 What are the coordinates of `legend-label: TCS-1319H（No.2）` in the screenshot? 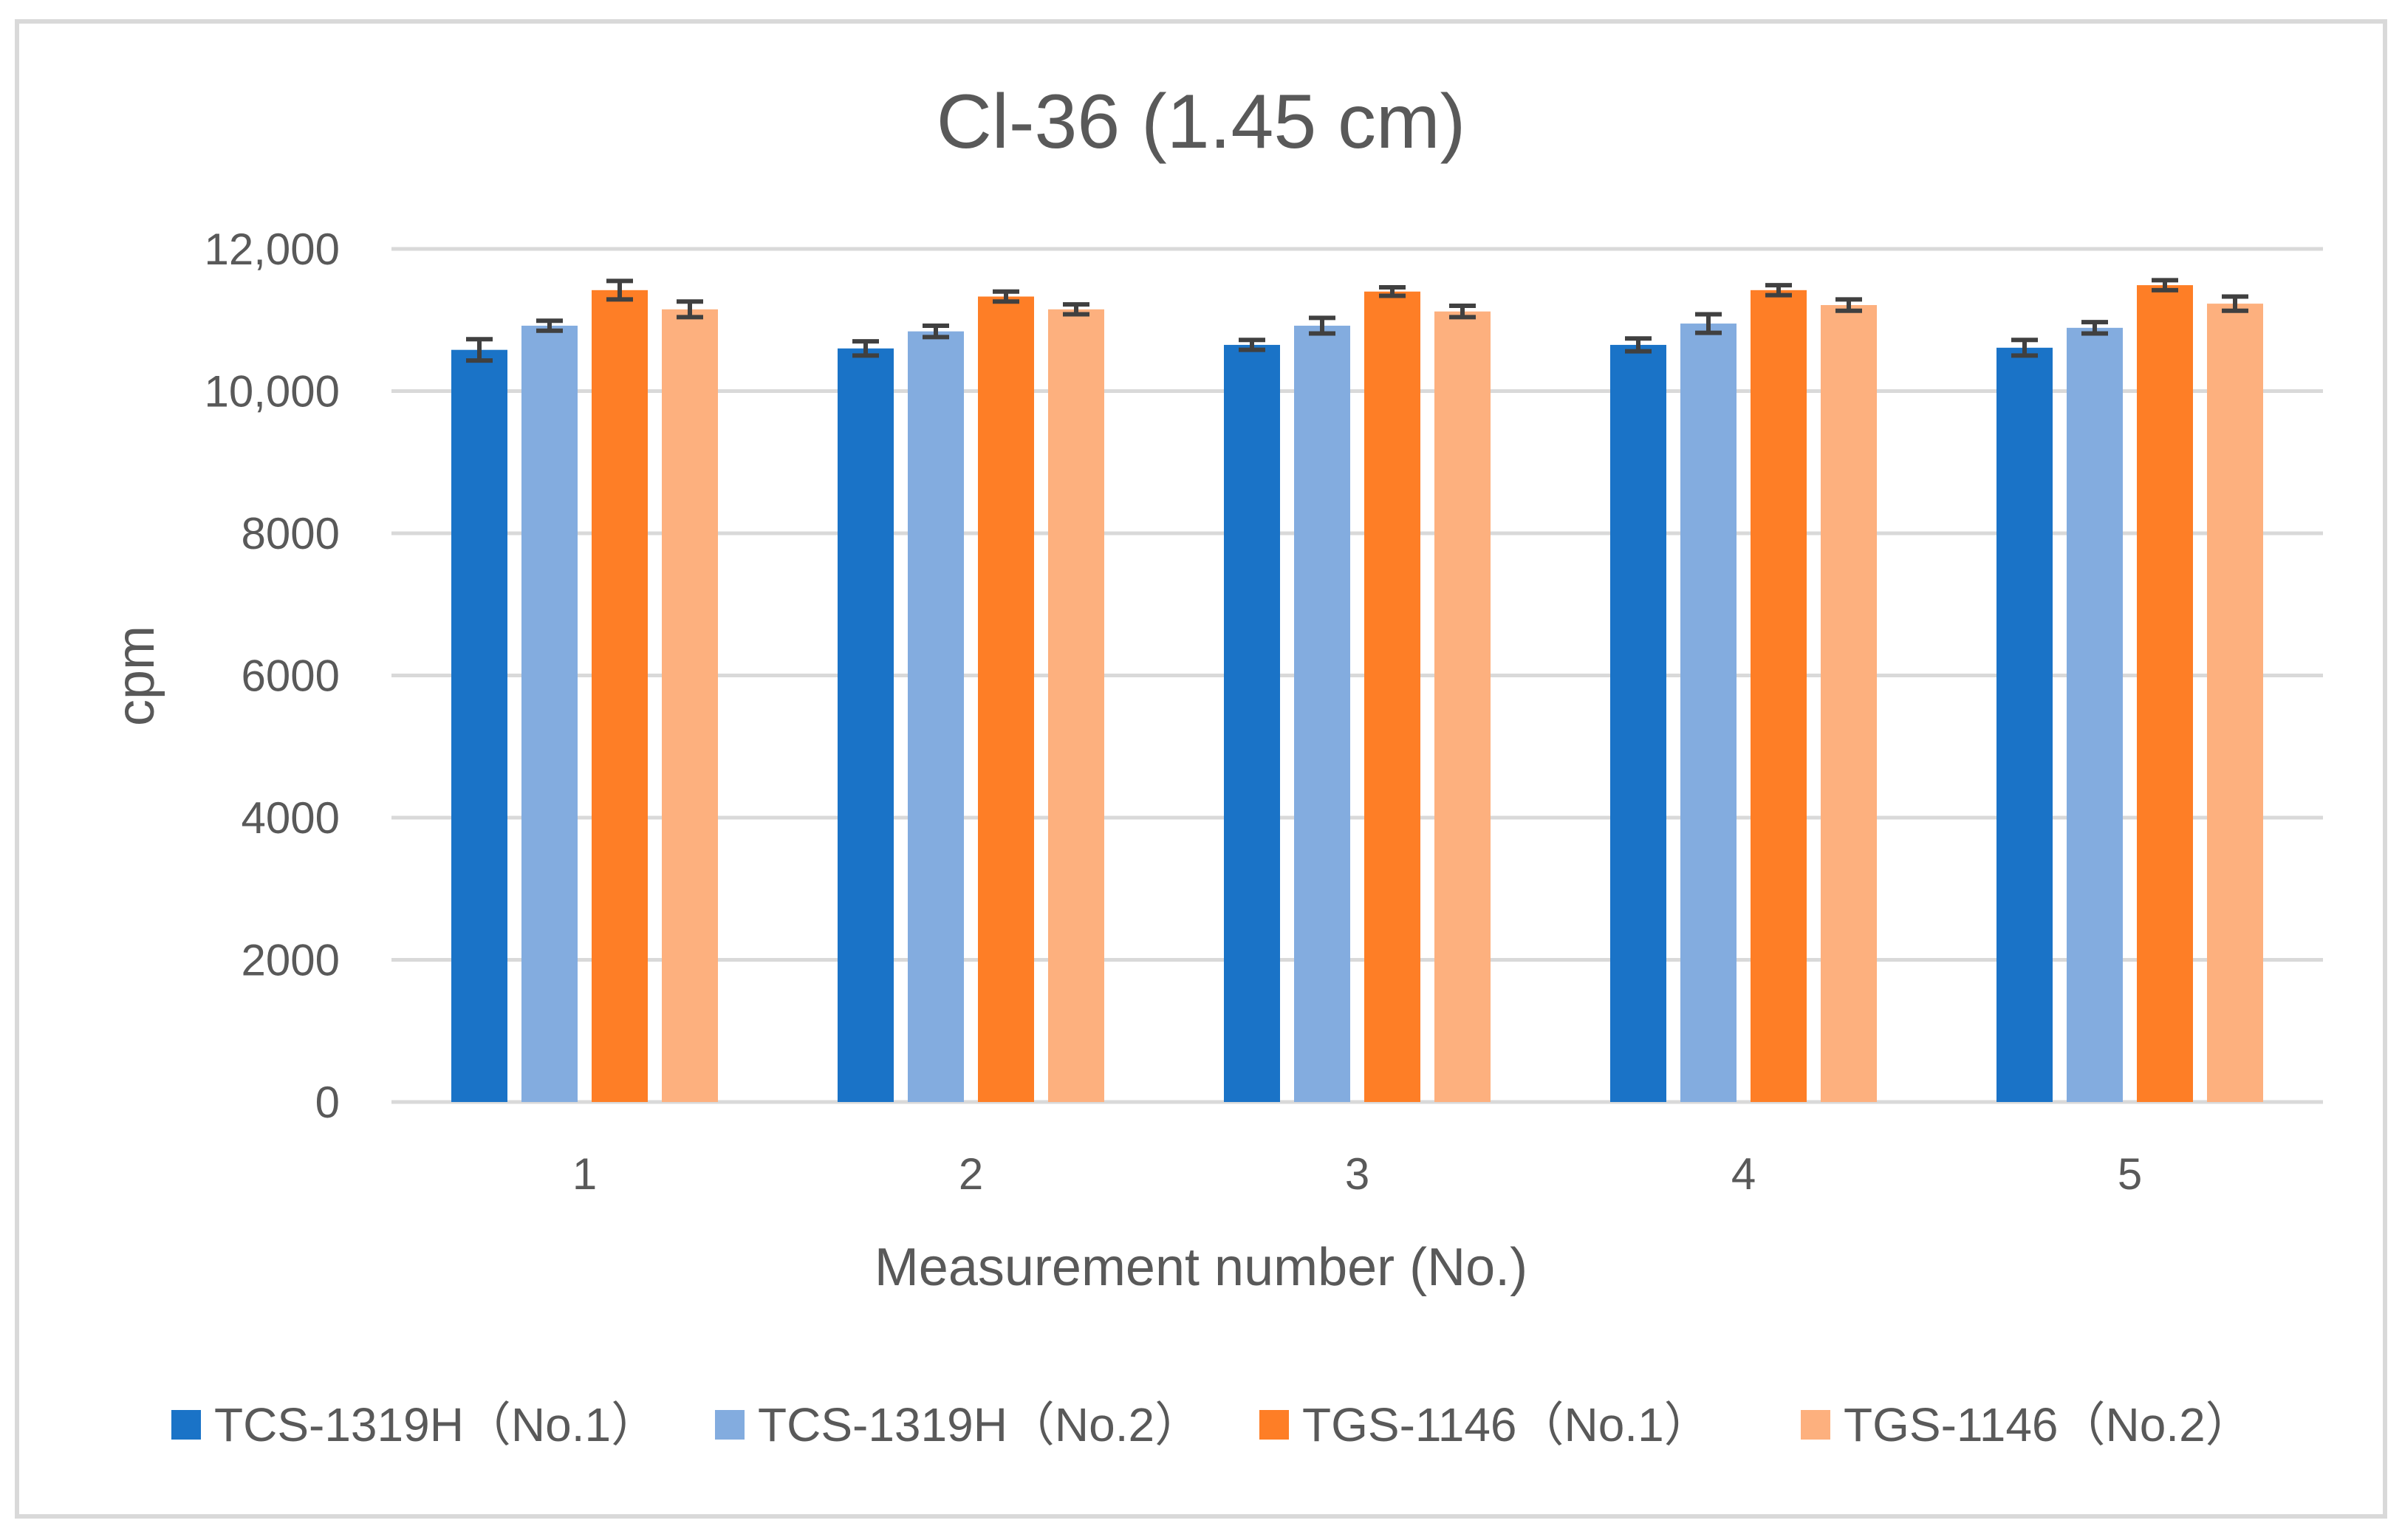 It's located at (980, 1424).